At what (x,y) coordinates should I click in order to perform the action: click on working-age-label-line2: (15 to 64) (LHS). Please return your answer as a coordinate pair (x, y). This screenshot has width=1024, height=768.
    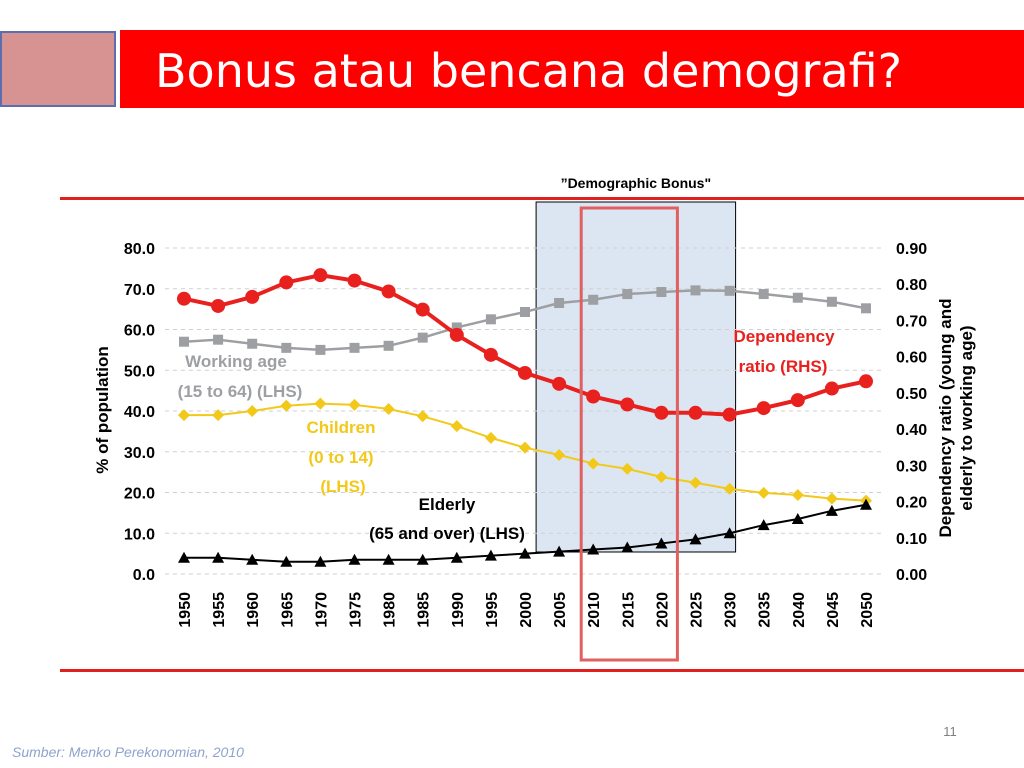
    Looking at the image, I should click on (240, 391).